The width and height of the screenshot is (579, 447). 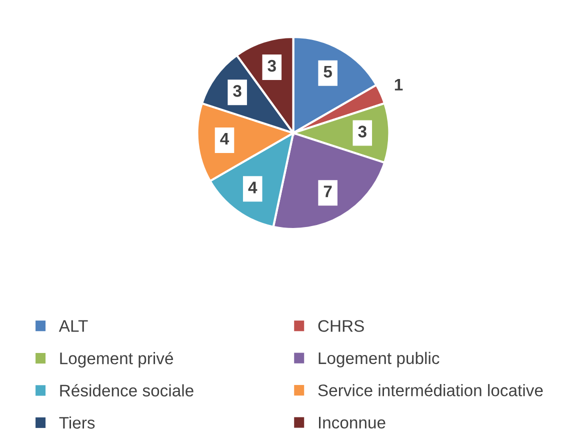 I want to click on legend-label: Résidence sociale, so click(x=127, y=390).